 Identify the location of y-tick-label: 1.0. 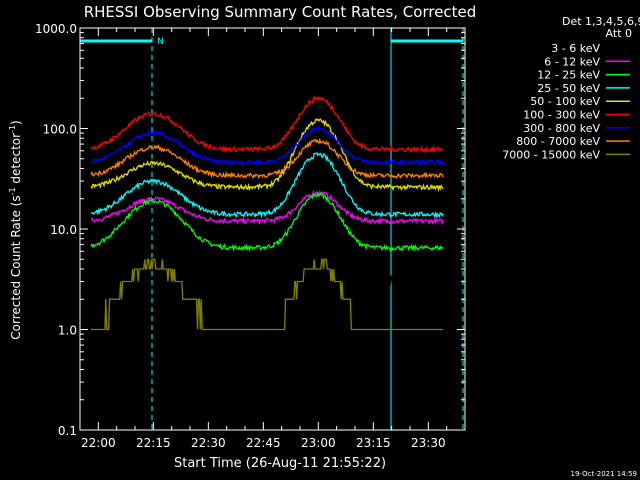
(67, 331).